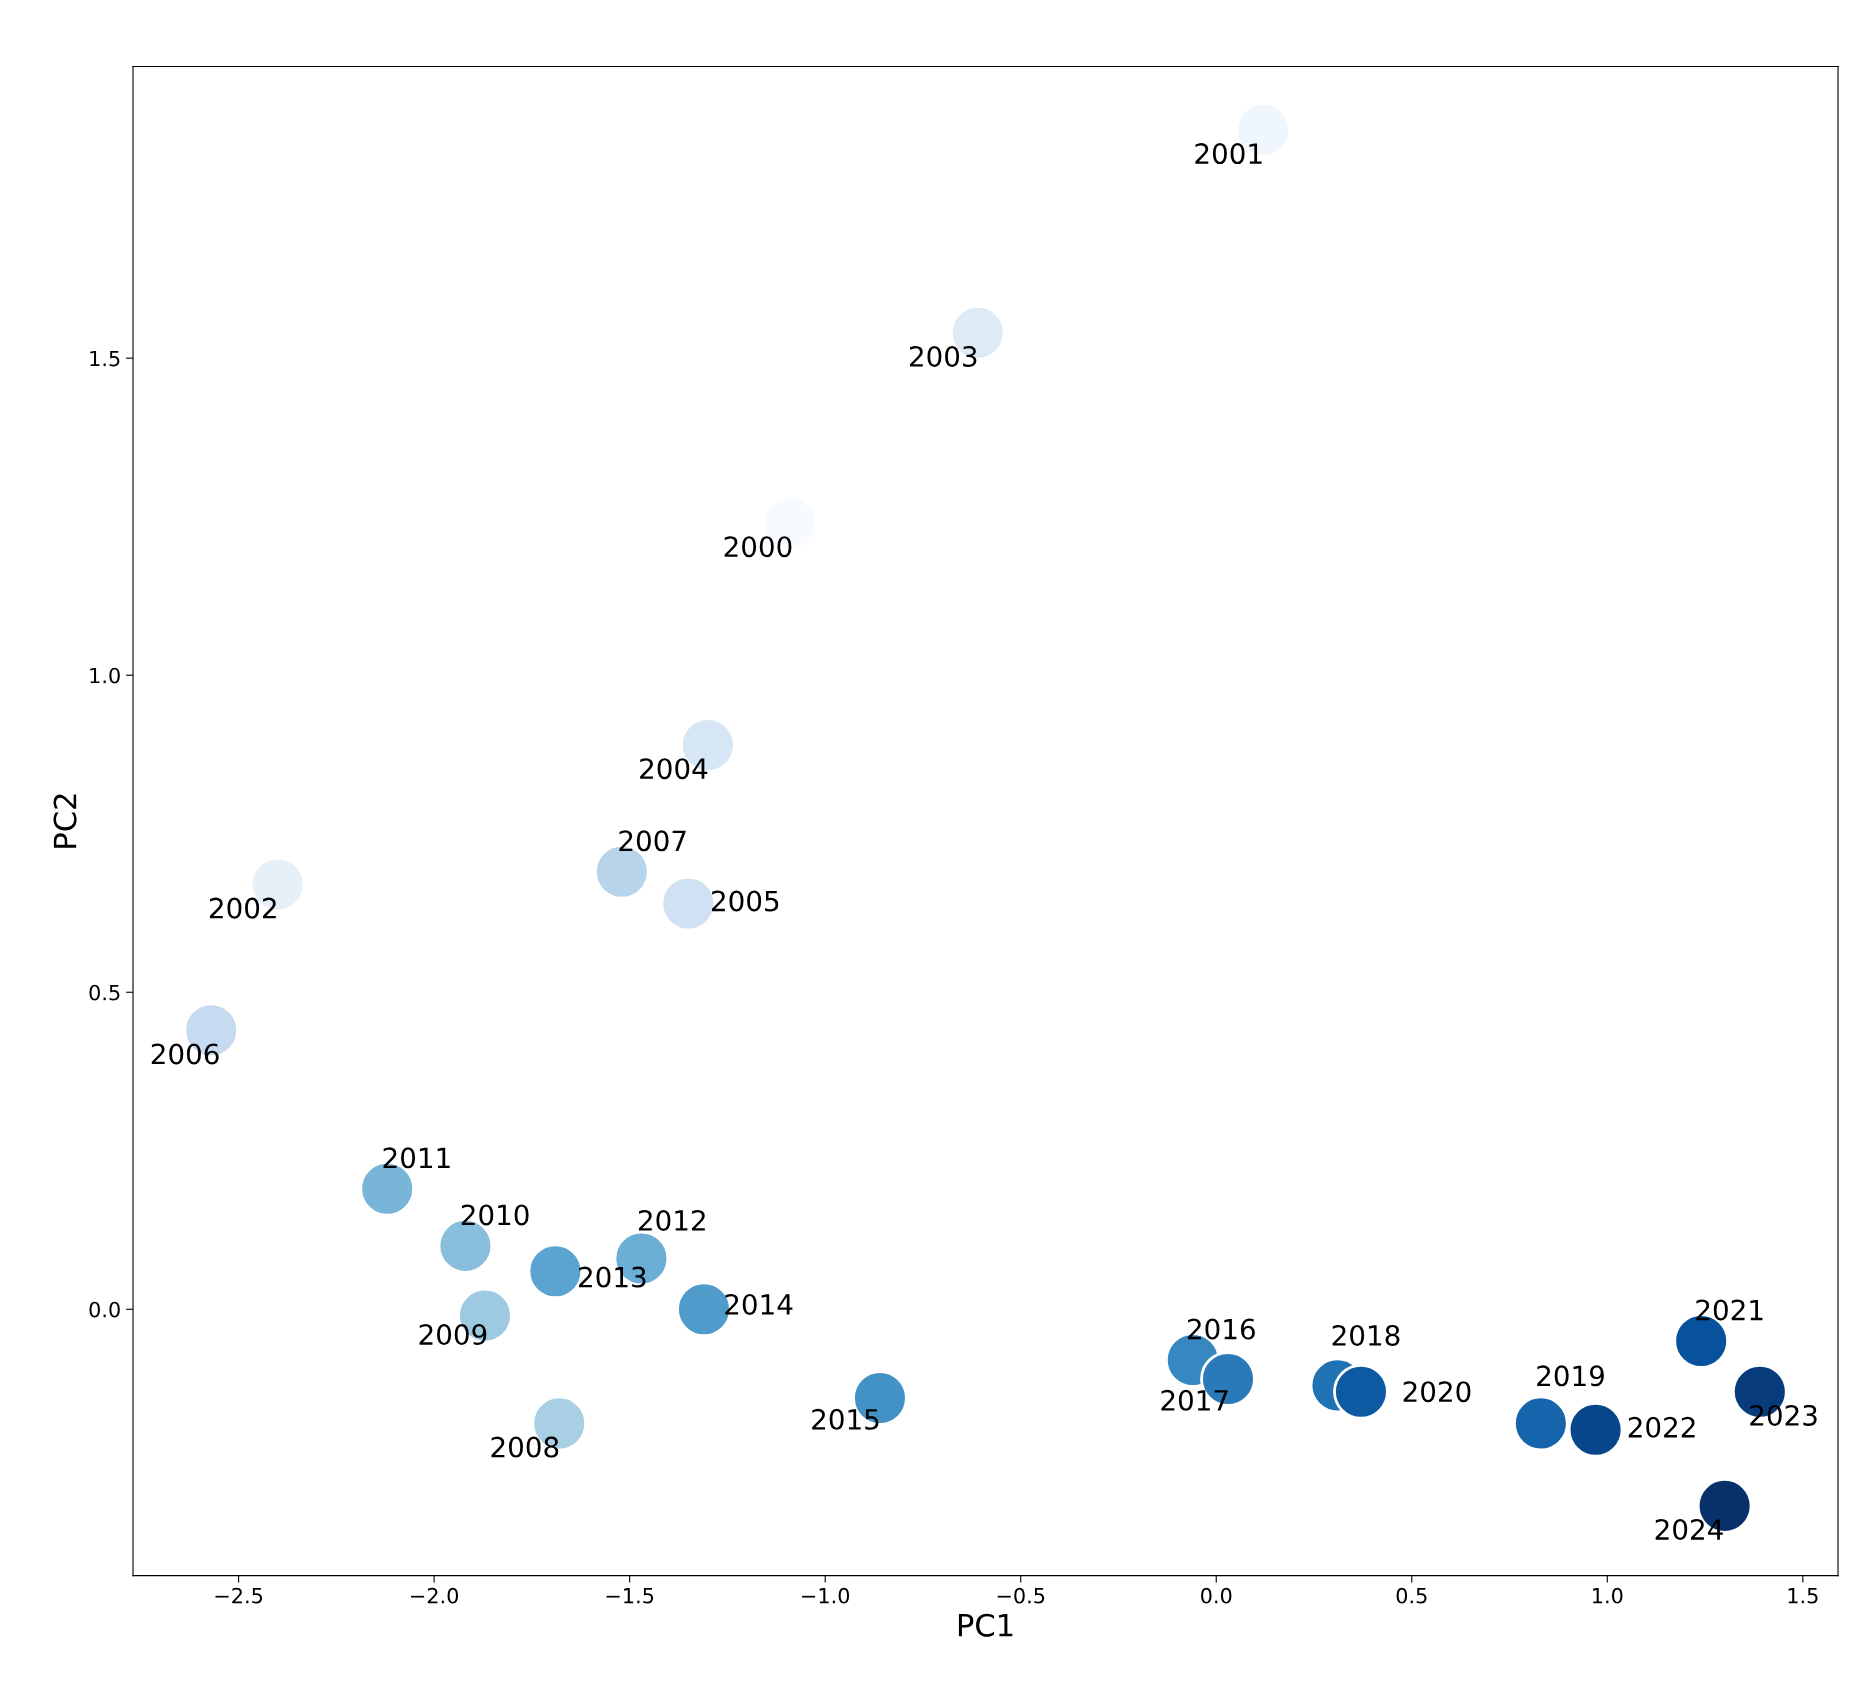  Describe the element at coordinates (1803, 1596) in the screenshot. I see `x-tick-label: 1.5` at that location.